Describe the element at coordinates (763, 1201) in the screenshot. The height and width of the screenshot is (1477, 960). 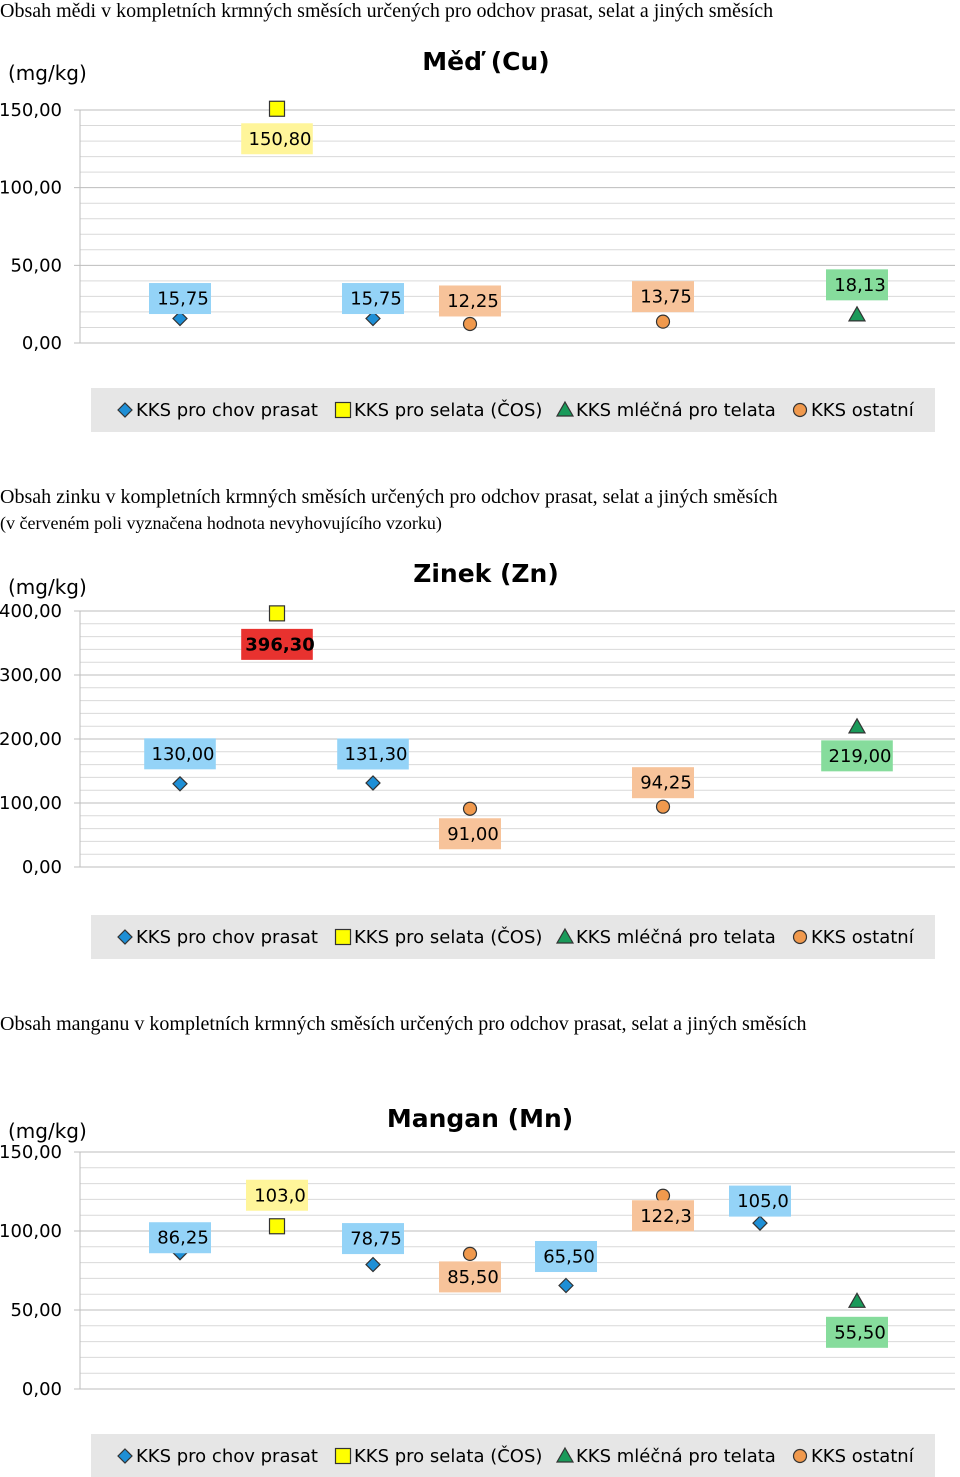
I see `data-label: 105,0` at that location.